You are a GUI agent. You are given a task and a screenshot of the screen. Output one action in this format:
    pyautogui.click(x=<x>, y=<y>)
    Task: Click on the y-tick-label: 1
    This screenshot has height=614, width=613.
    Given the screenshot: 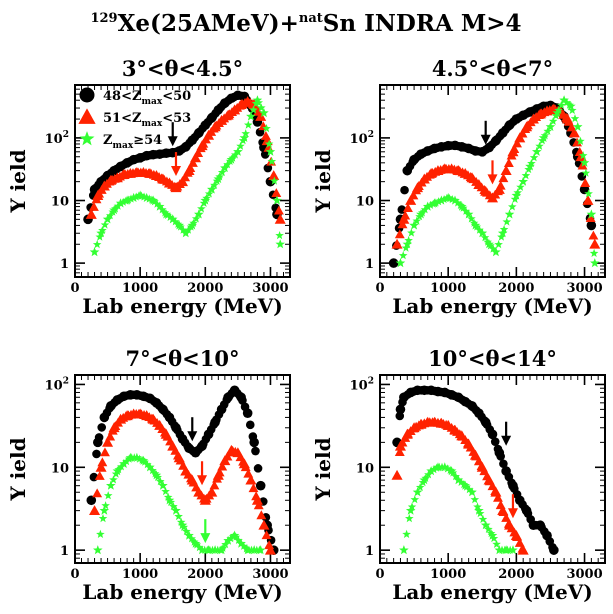 What is the action you would take?
    pyautogui.click(x=64, y=264)
    